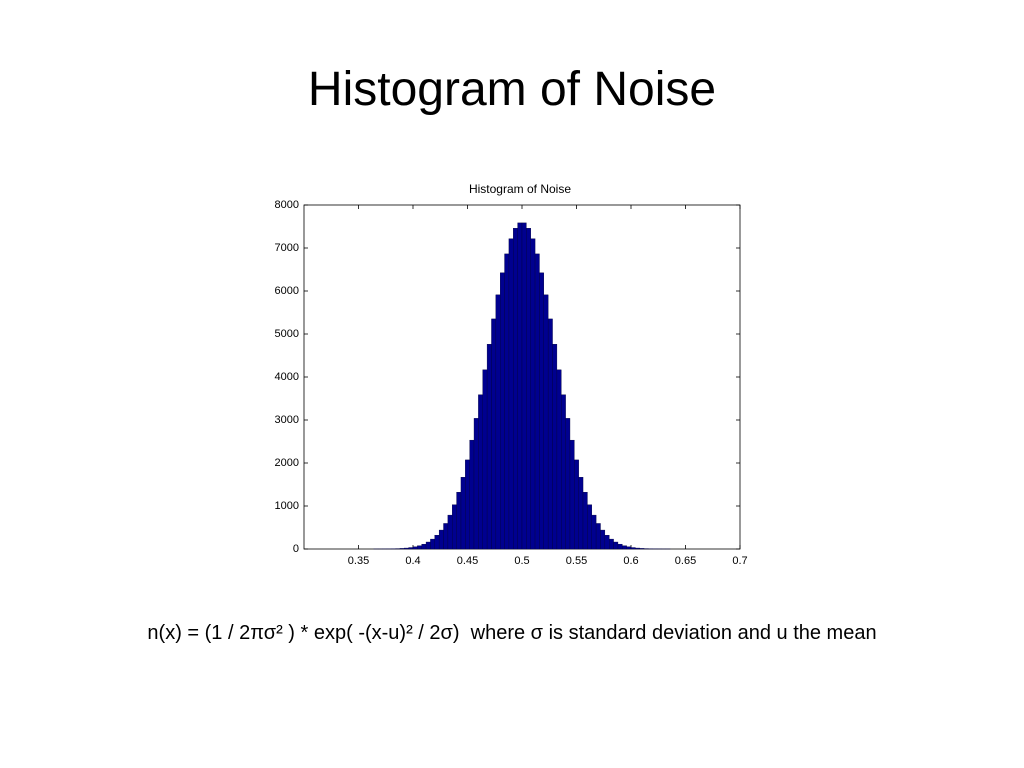 This screenshot has width=1024, height=768. What do you see at coordinates (287, 291) in the screenshot?
I see `y-tick-label: 6000` at bounding box center [287, 291].